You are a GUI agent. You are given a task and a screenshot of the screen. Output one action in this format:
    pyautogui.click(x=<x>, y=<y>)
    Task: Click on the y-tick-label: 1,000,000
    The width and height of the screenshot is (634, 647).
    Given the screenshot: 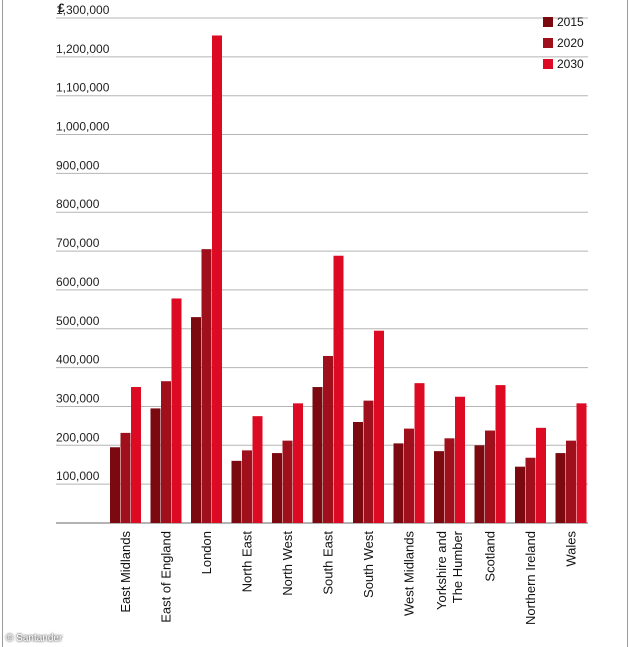 What is the action you would take?
    pyautogui.click(x=83, y=127)
    